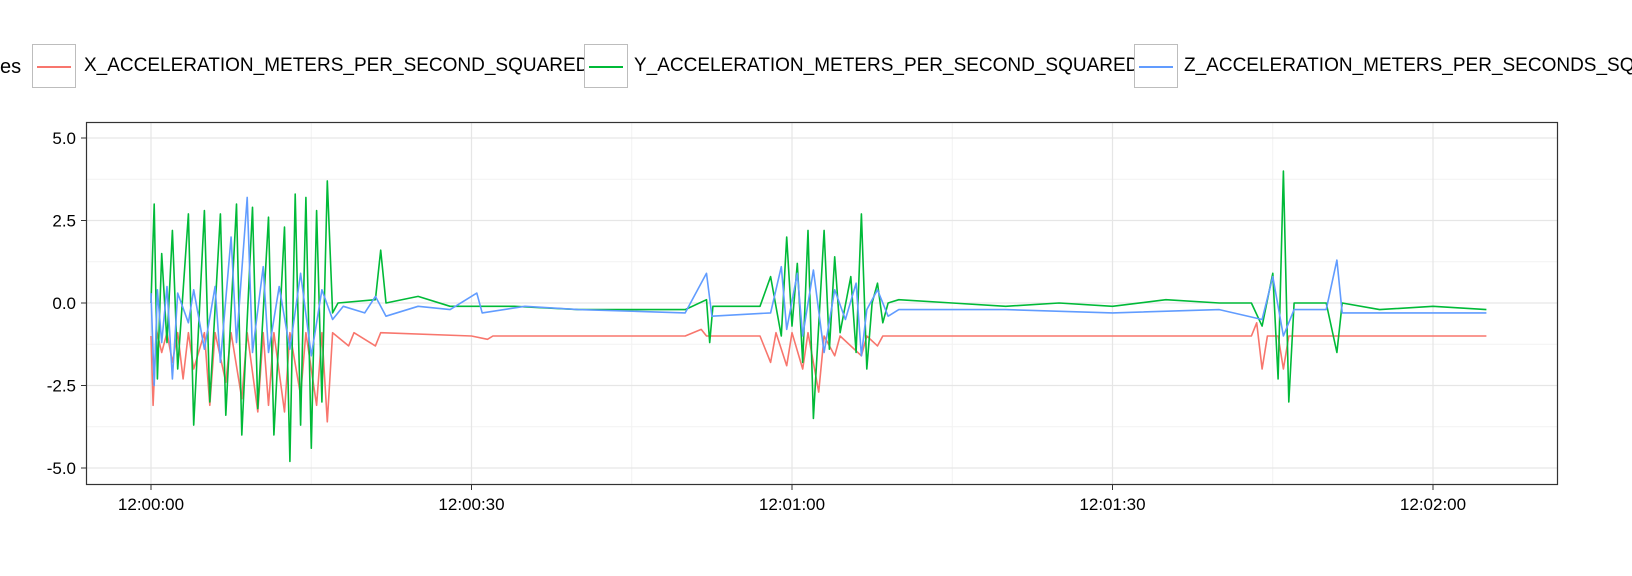 This screenshot has width=1632, height=576. Describe the element at coordinates (818, 372) in the screenshot. I see `series-line-x` at that location.